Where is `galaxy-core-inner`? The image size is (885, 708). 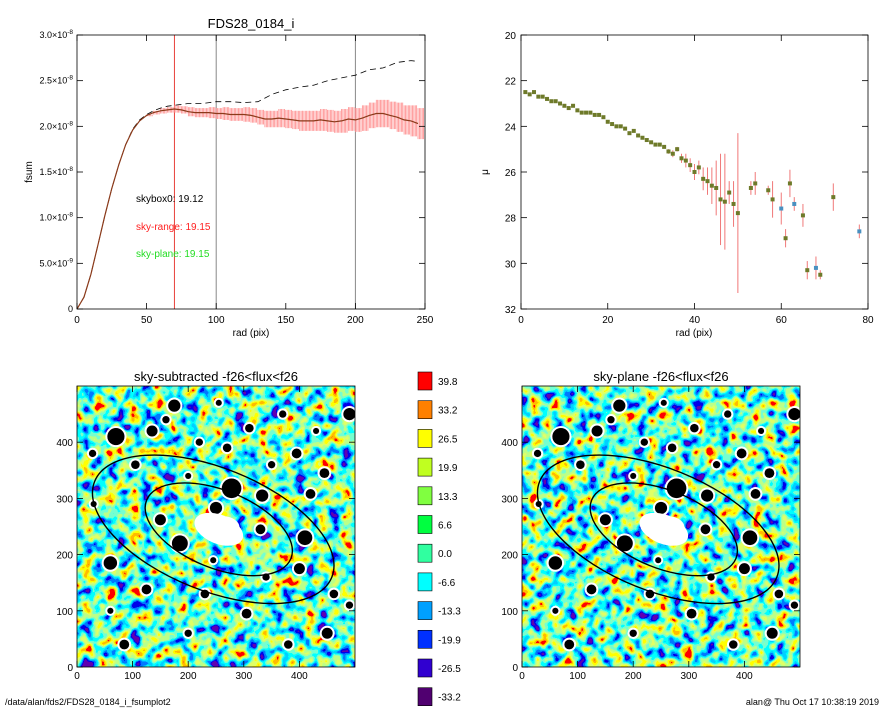
galaxy-core-inner is located at coordinates (223, 527).